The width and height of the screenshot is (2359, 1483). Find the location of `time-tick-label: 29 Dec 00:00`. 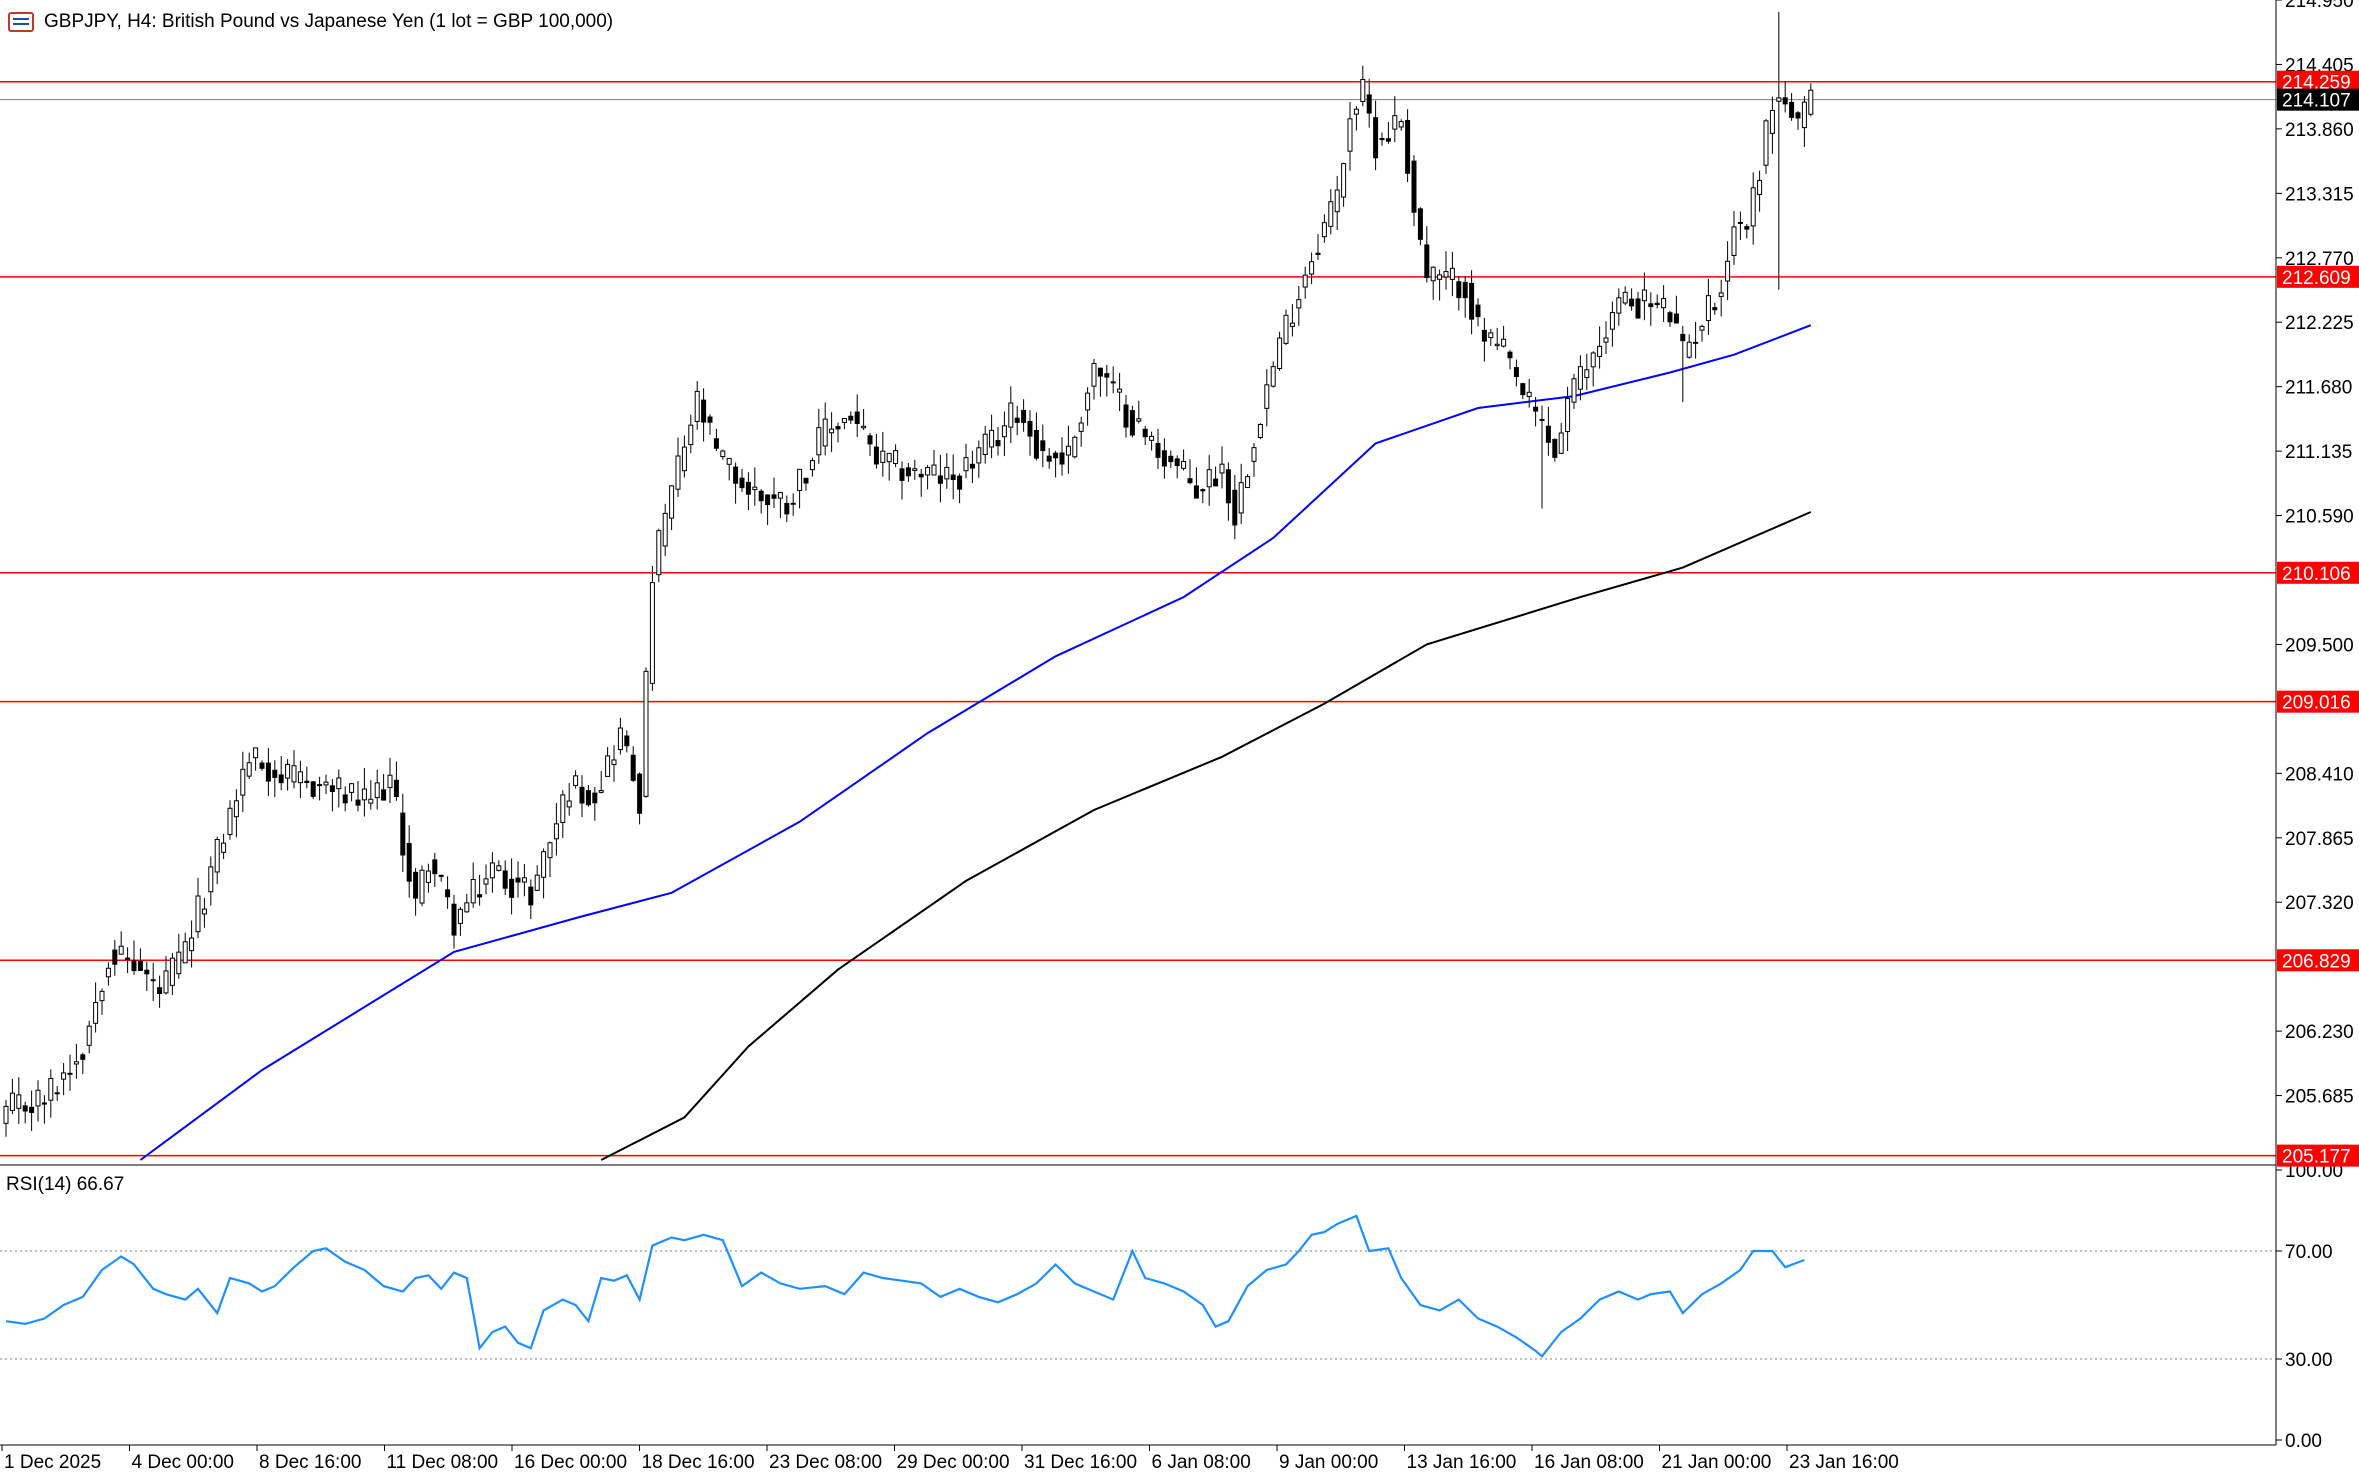

time-tick-label: 29 Dec 00:00 is located at coordinates (953, 1462).